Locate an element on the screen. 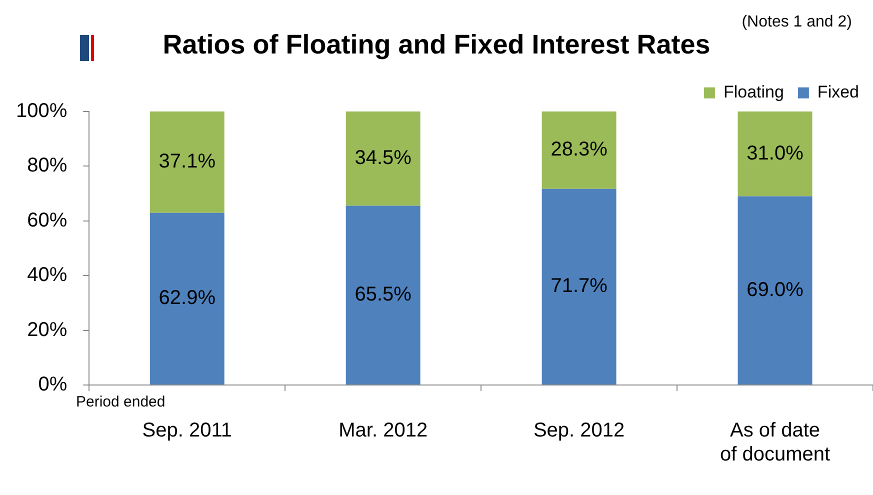 This screenshot has height=495, width=873. data-label: 28.3% is located at coordinates (579, 149).